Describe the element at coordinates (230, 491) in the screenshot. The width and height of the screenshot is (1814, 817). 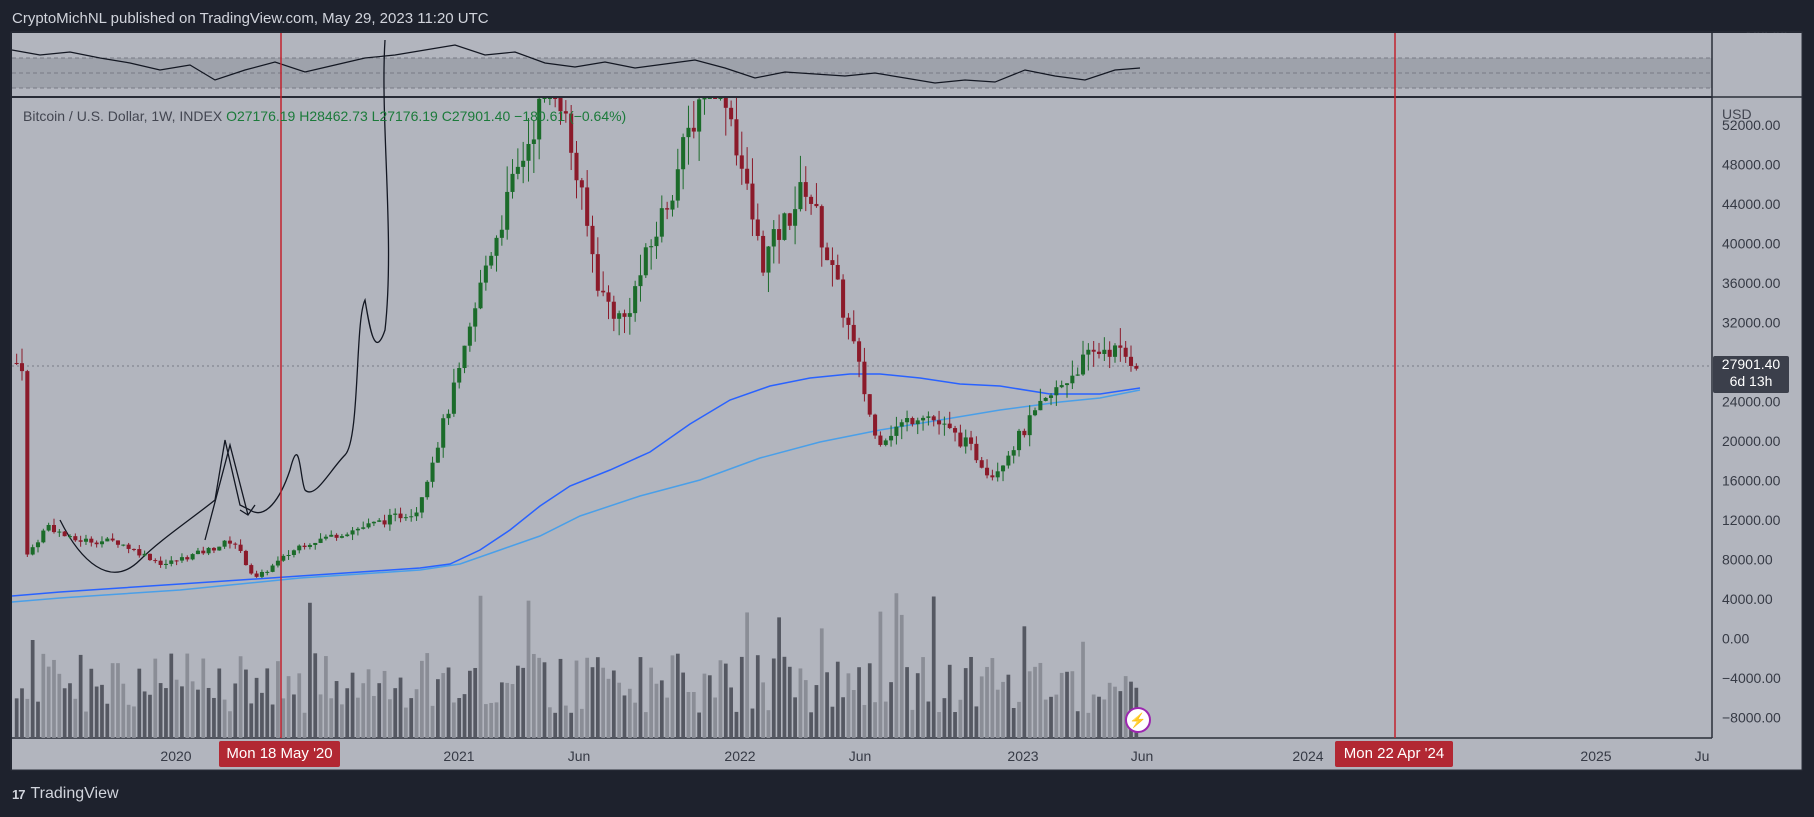
I see `drawing-arrow` at that location.